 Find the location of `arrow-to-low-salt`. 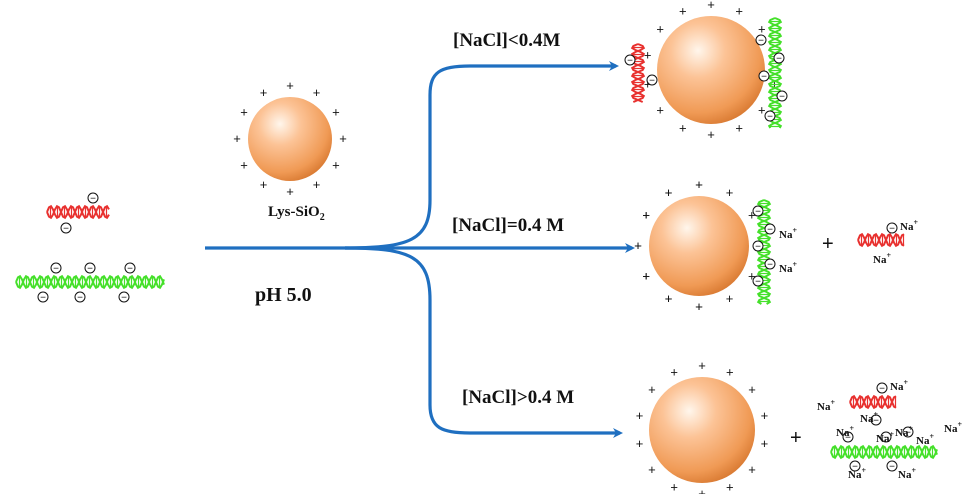

arrow-to-low-salt is located at coordinates (481, 155).